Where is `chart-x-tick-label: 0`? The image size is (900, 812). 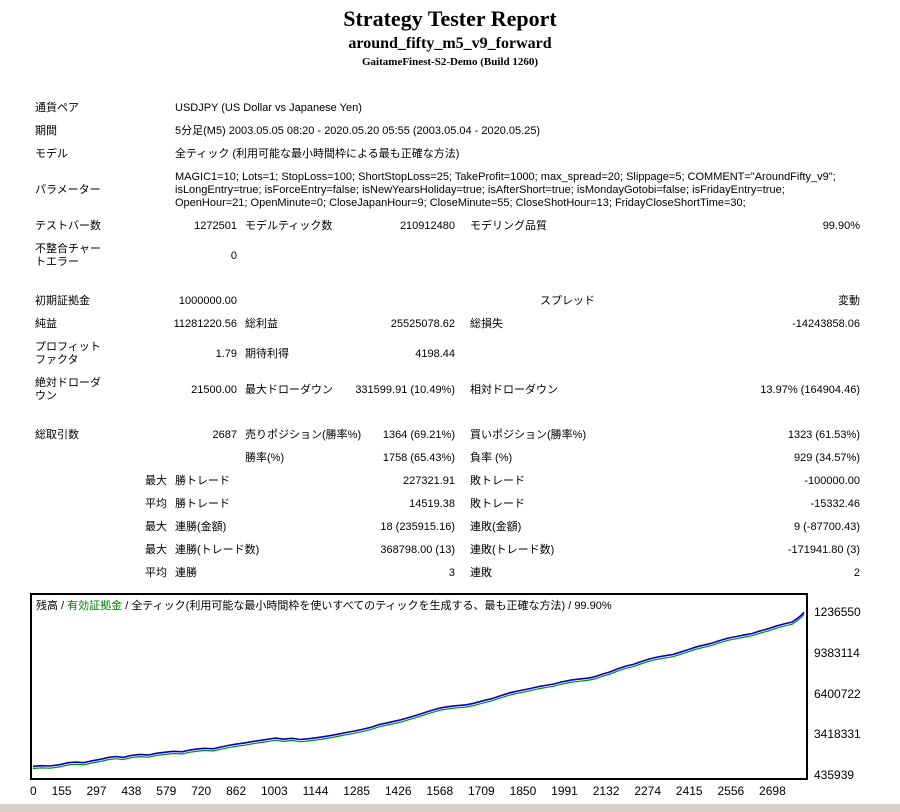 chart-x-tick-label: 0 is located at coordinates (33, 791).